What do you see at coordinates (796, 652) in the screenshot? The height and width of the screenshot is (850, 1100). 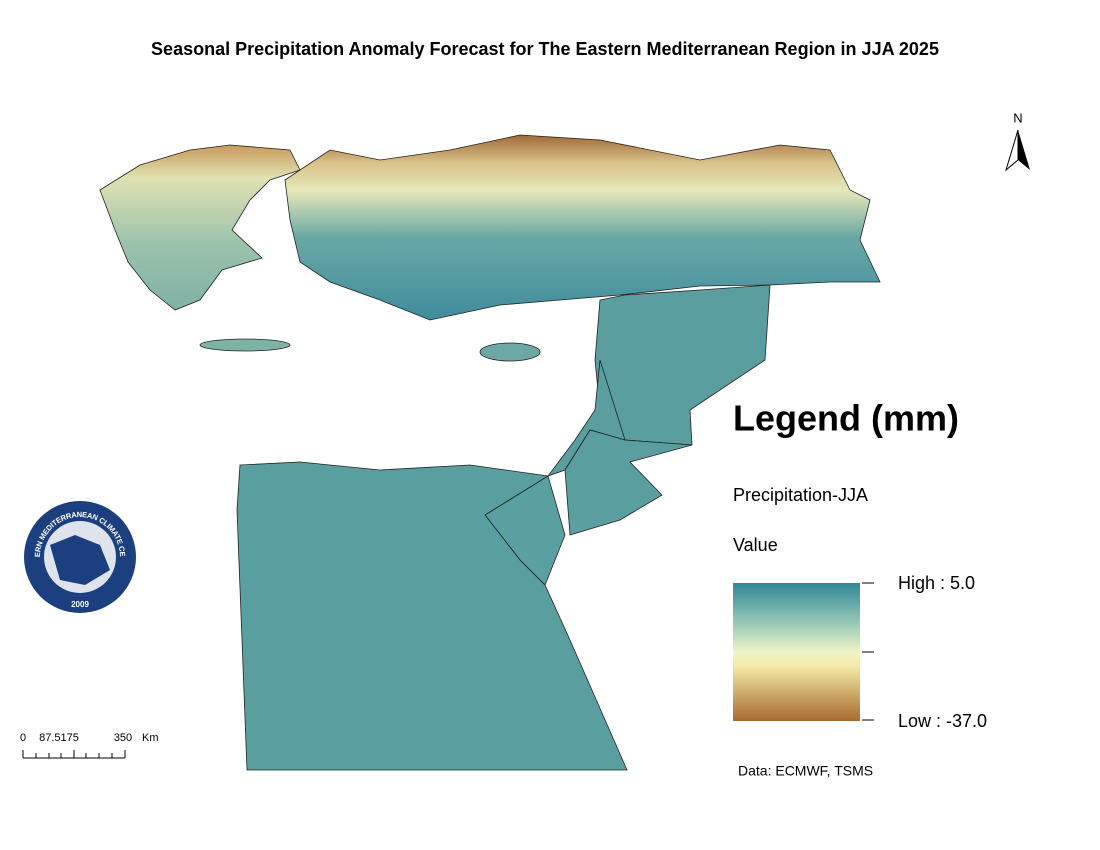 I see `legend-ramp` at bounding box center [796, 652].